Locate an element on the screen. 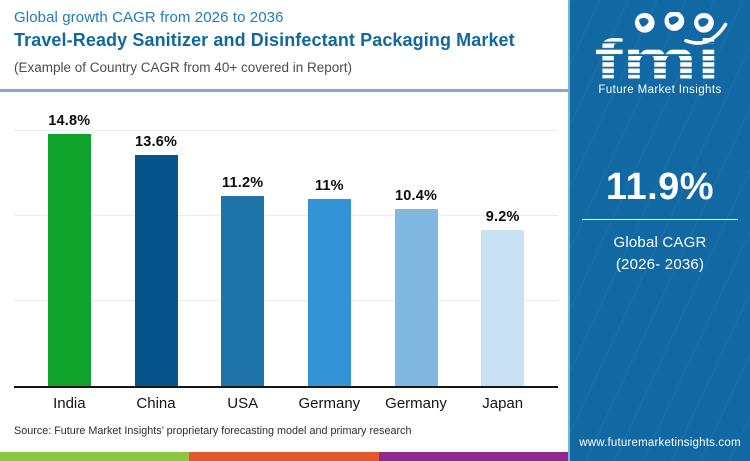 The height and width of the screenshot is (461, 750). footer-color-strip is located at coordinates (284, 456).